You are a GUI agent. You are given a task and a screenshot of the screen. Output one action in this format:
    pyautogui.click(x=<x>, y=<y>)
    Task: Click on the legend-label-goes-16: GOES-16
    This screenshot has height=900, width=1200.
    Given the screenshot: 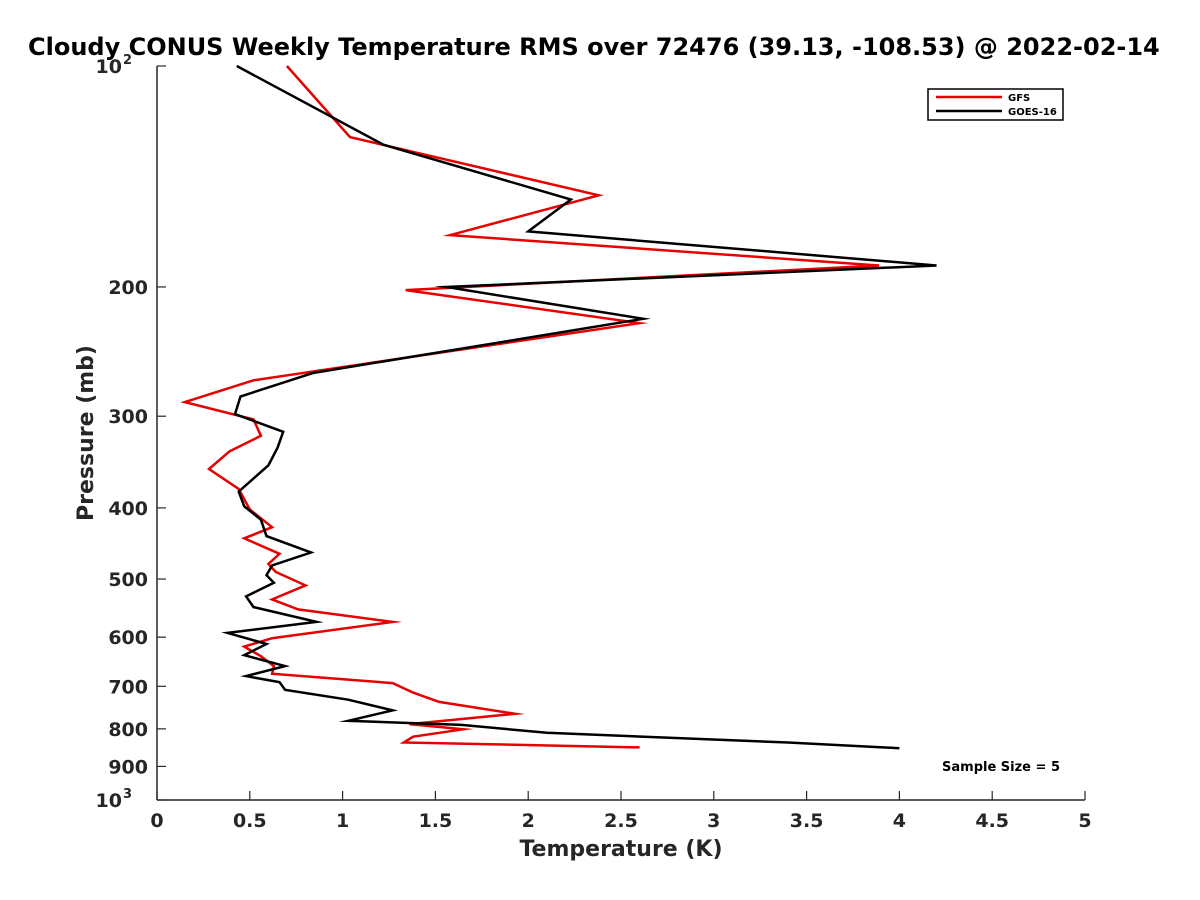 What is the action you would take?
    pyautogui.click(x=1032, y=112)
    